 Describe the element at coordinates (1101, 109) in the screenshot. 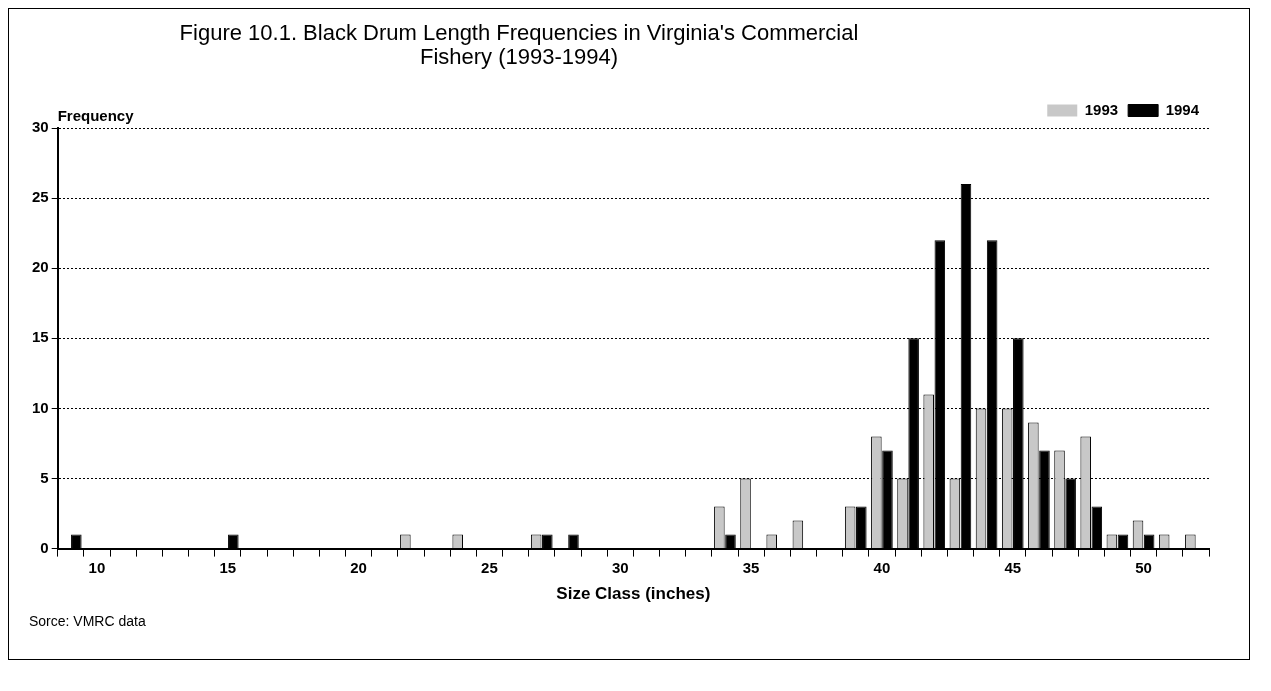

I see `legend-label: 1993` at that location.